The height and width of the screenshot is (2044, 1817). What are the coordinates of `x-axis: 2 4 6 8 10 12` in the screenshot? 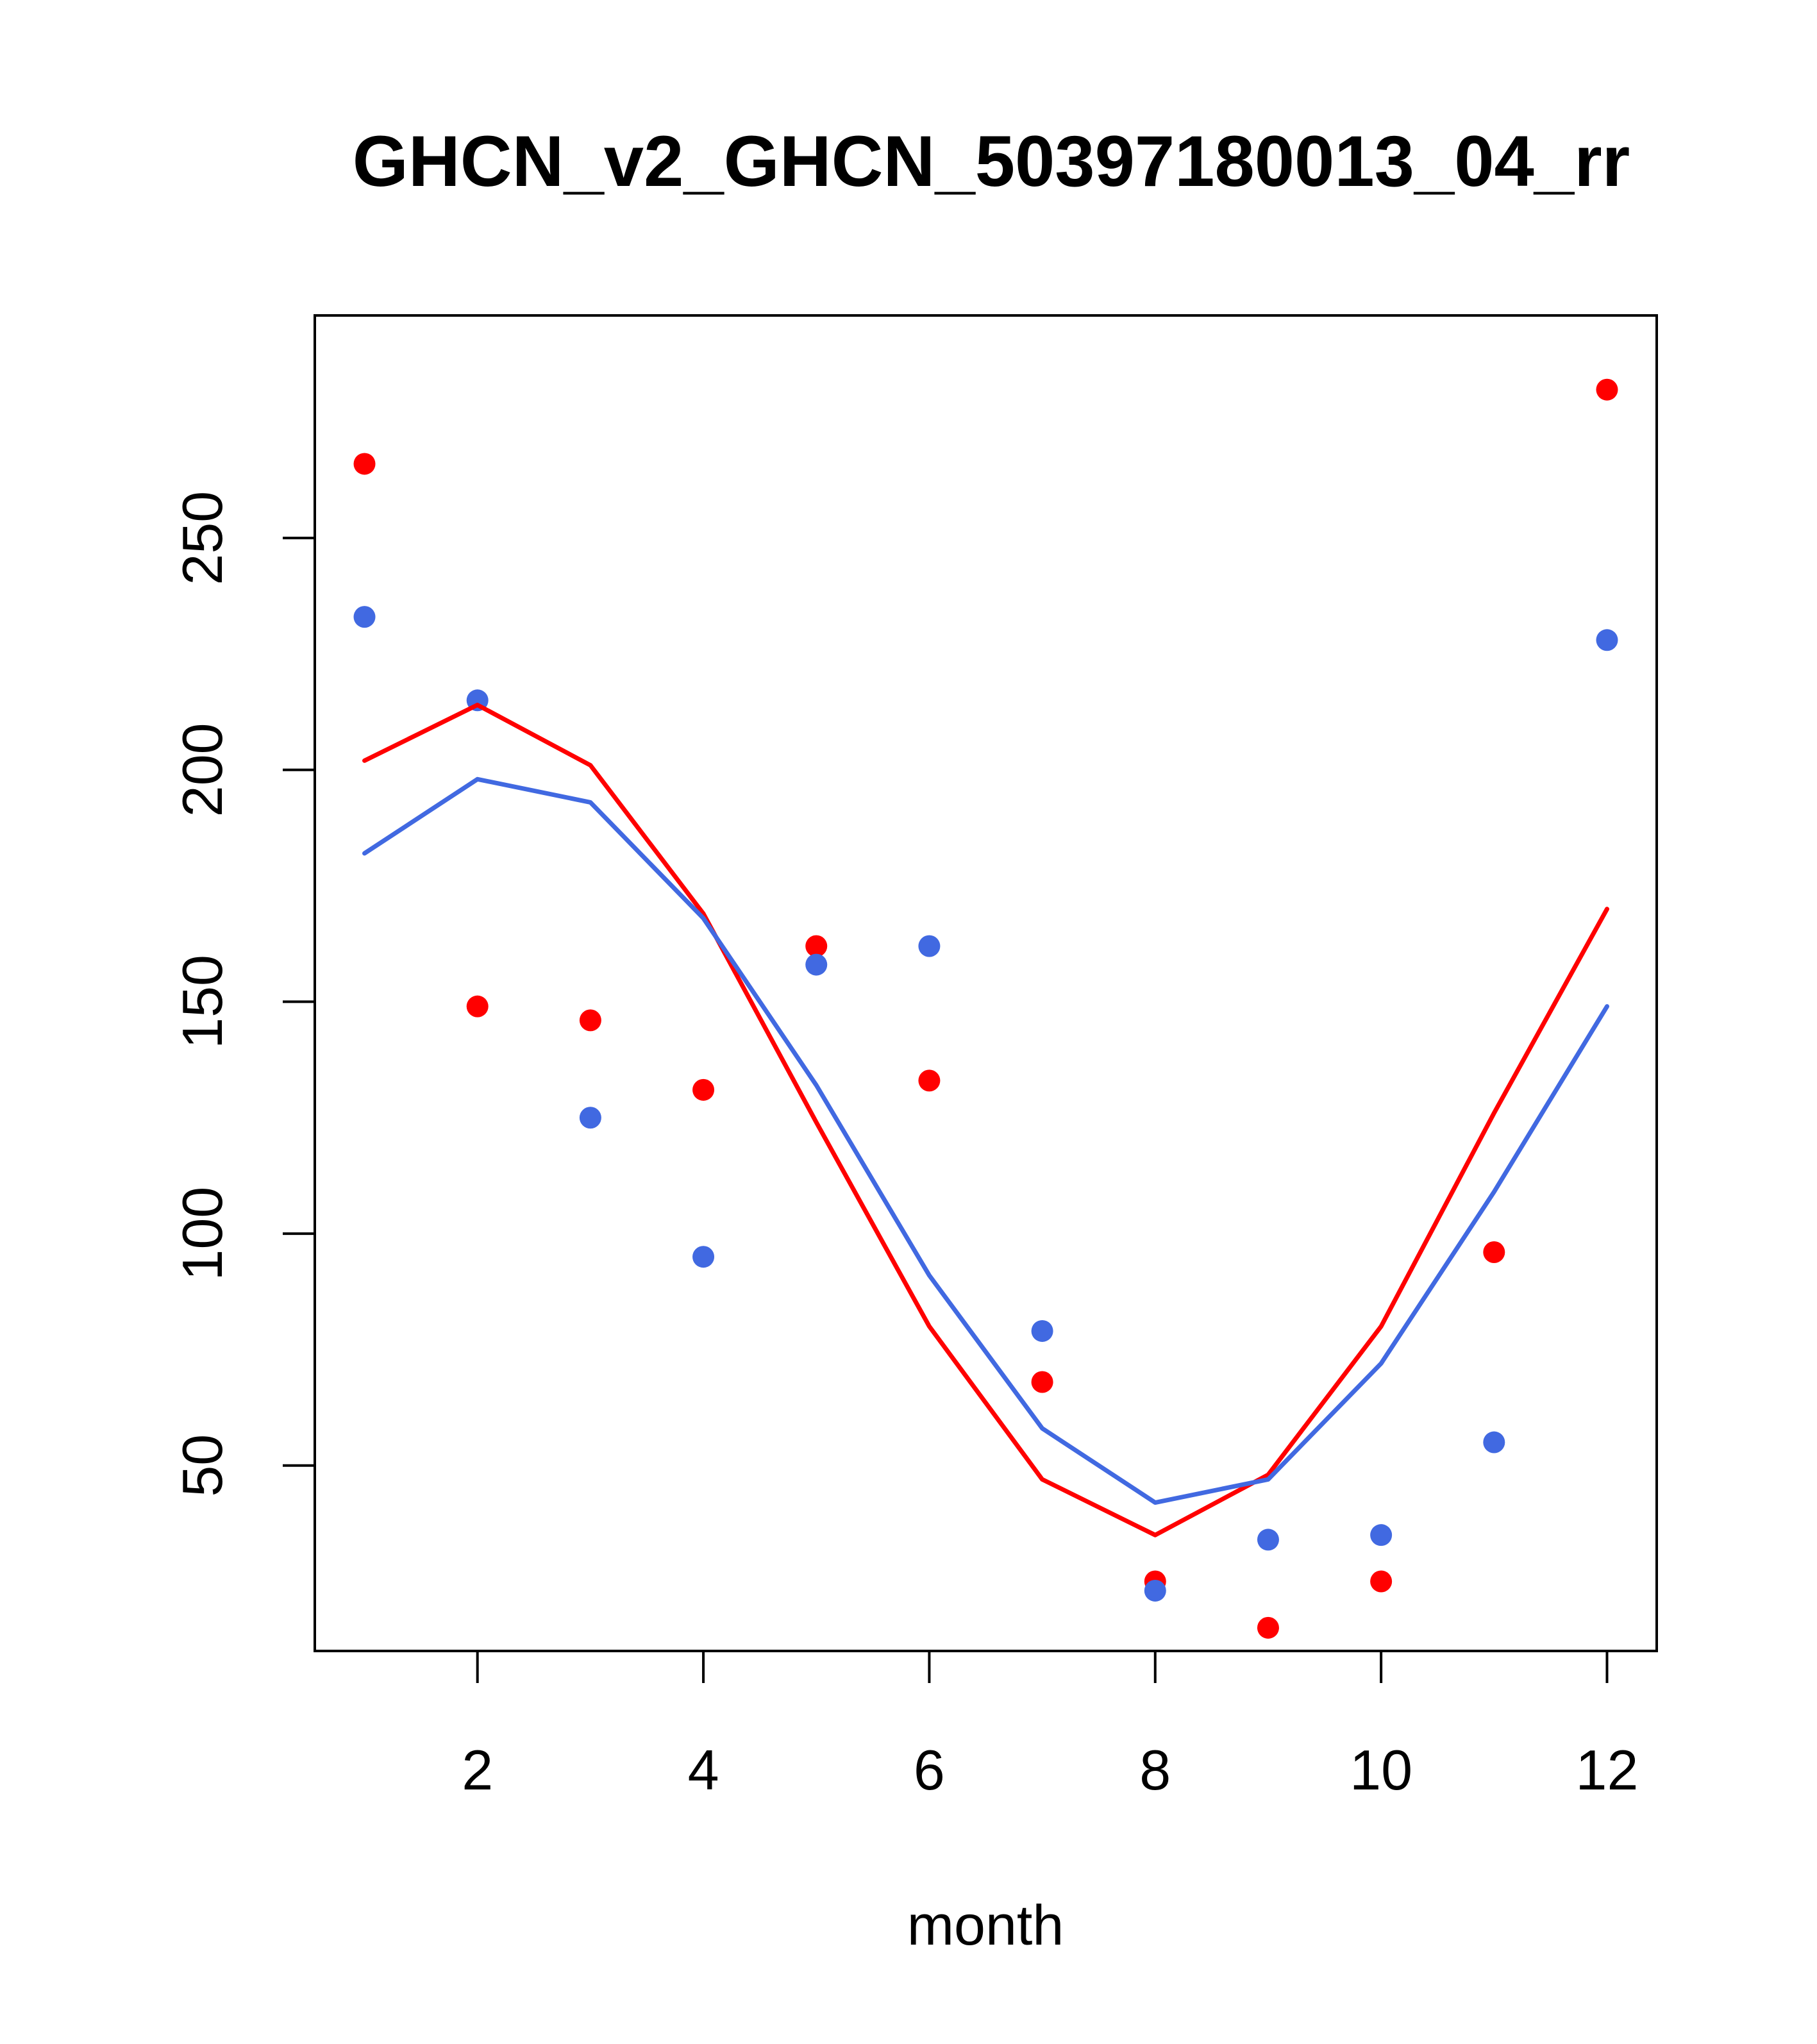 It's located at (1050, 1726).